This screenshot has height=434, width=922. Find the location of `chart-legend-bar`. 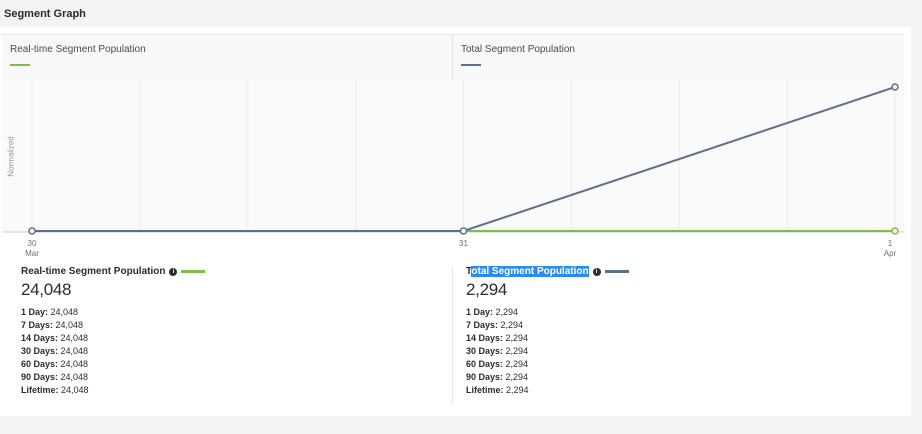

chart-legend-bar is located at coordinates (453, 57).